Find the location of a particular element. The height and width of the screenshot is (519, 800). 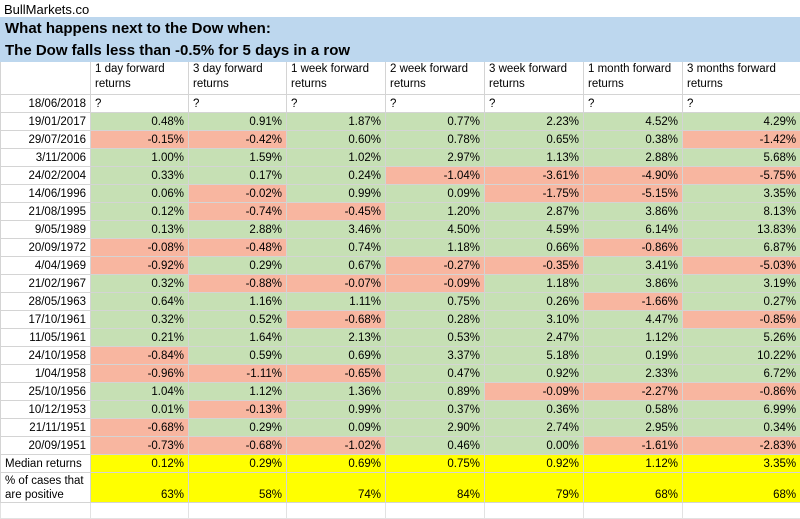

return-cell: 0.69% is located at coordinates (336, 356).